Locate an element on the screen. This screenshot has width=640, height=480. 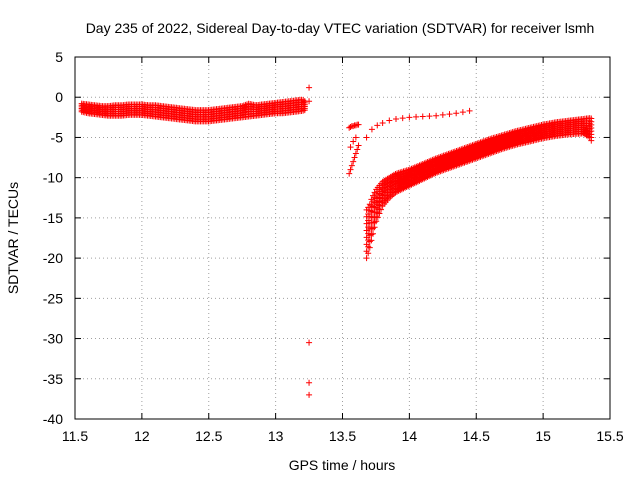
y-tick-label: -15 is located at coordinates (53, 218).